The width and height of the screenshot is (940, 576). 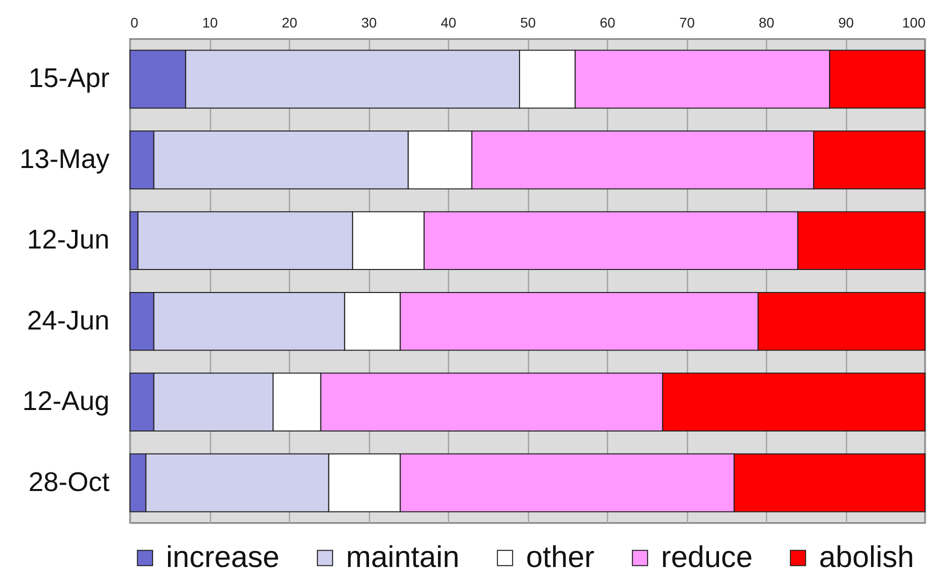 I want to click on x-tick-label: 40, so click(x=448, y=22).